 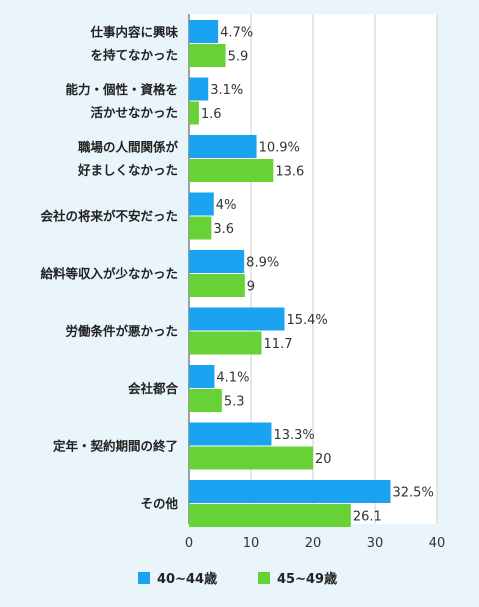 I want to click on data-label: 15.4%, so click(x=306, y=320).